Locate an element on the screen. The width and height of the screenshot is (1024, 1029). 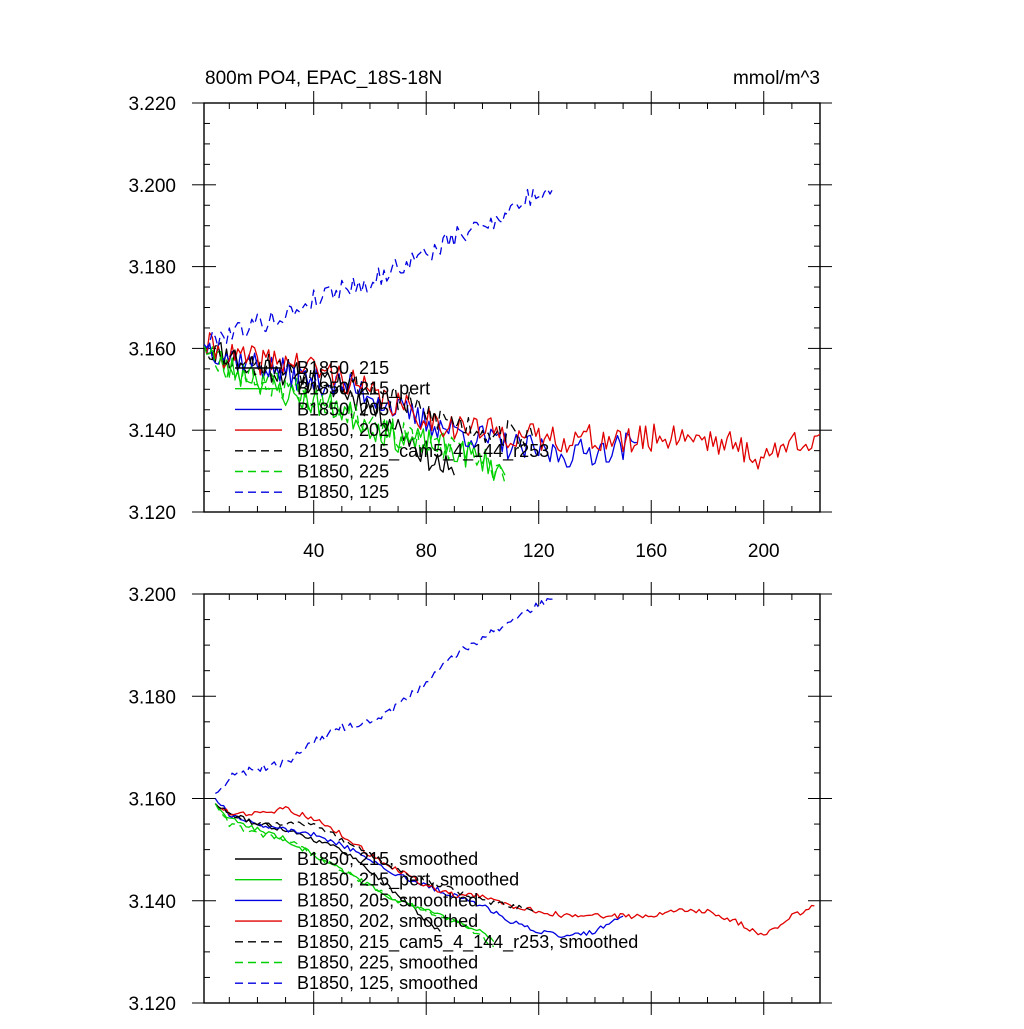
legend-label: B1850, 205, smoothed is located at coordinates (387, 900).